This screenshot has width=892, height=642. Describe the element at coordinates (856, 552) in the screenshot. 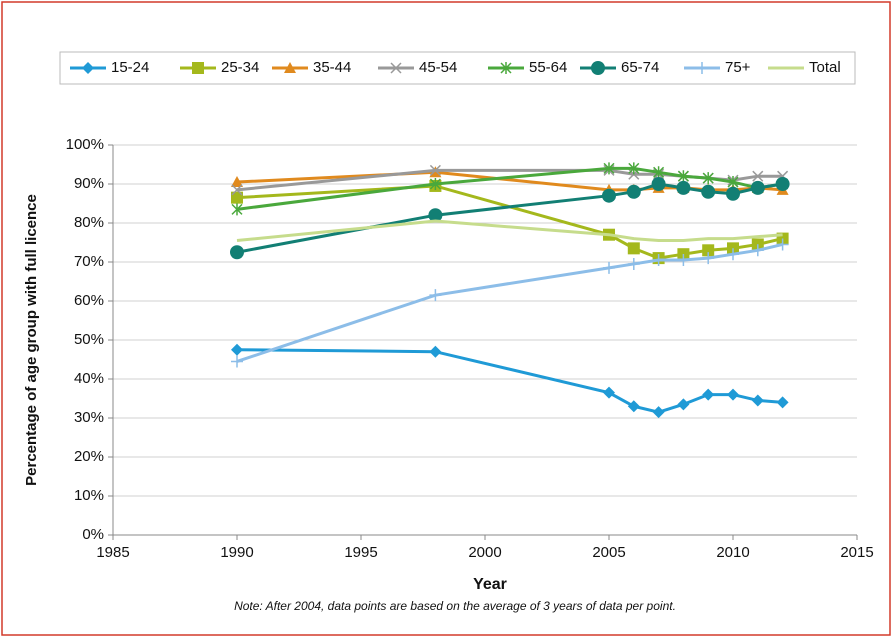

I see `x-tick-label: 2015` at that location.